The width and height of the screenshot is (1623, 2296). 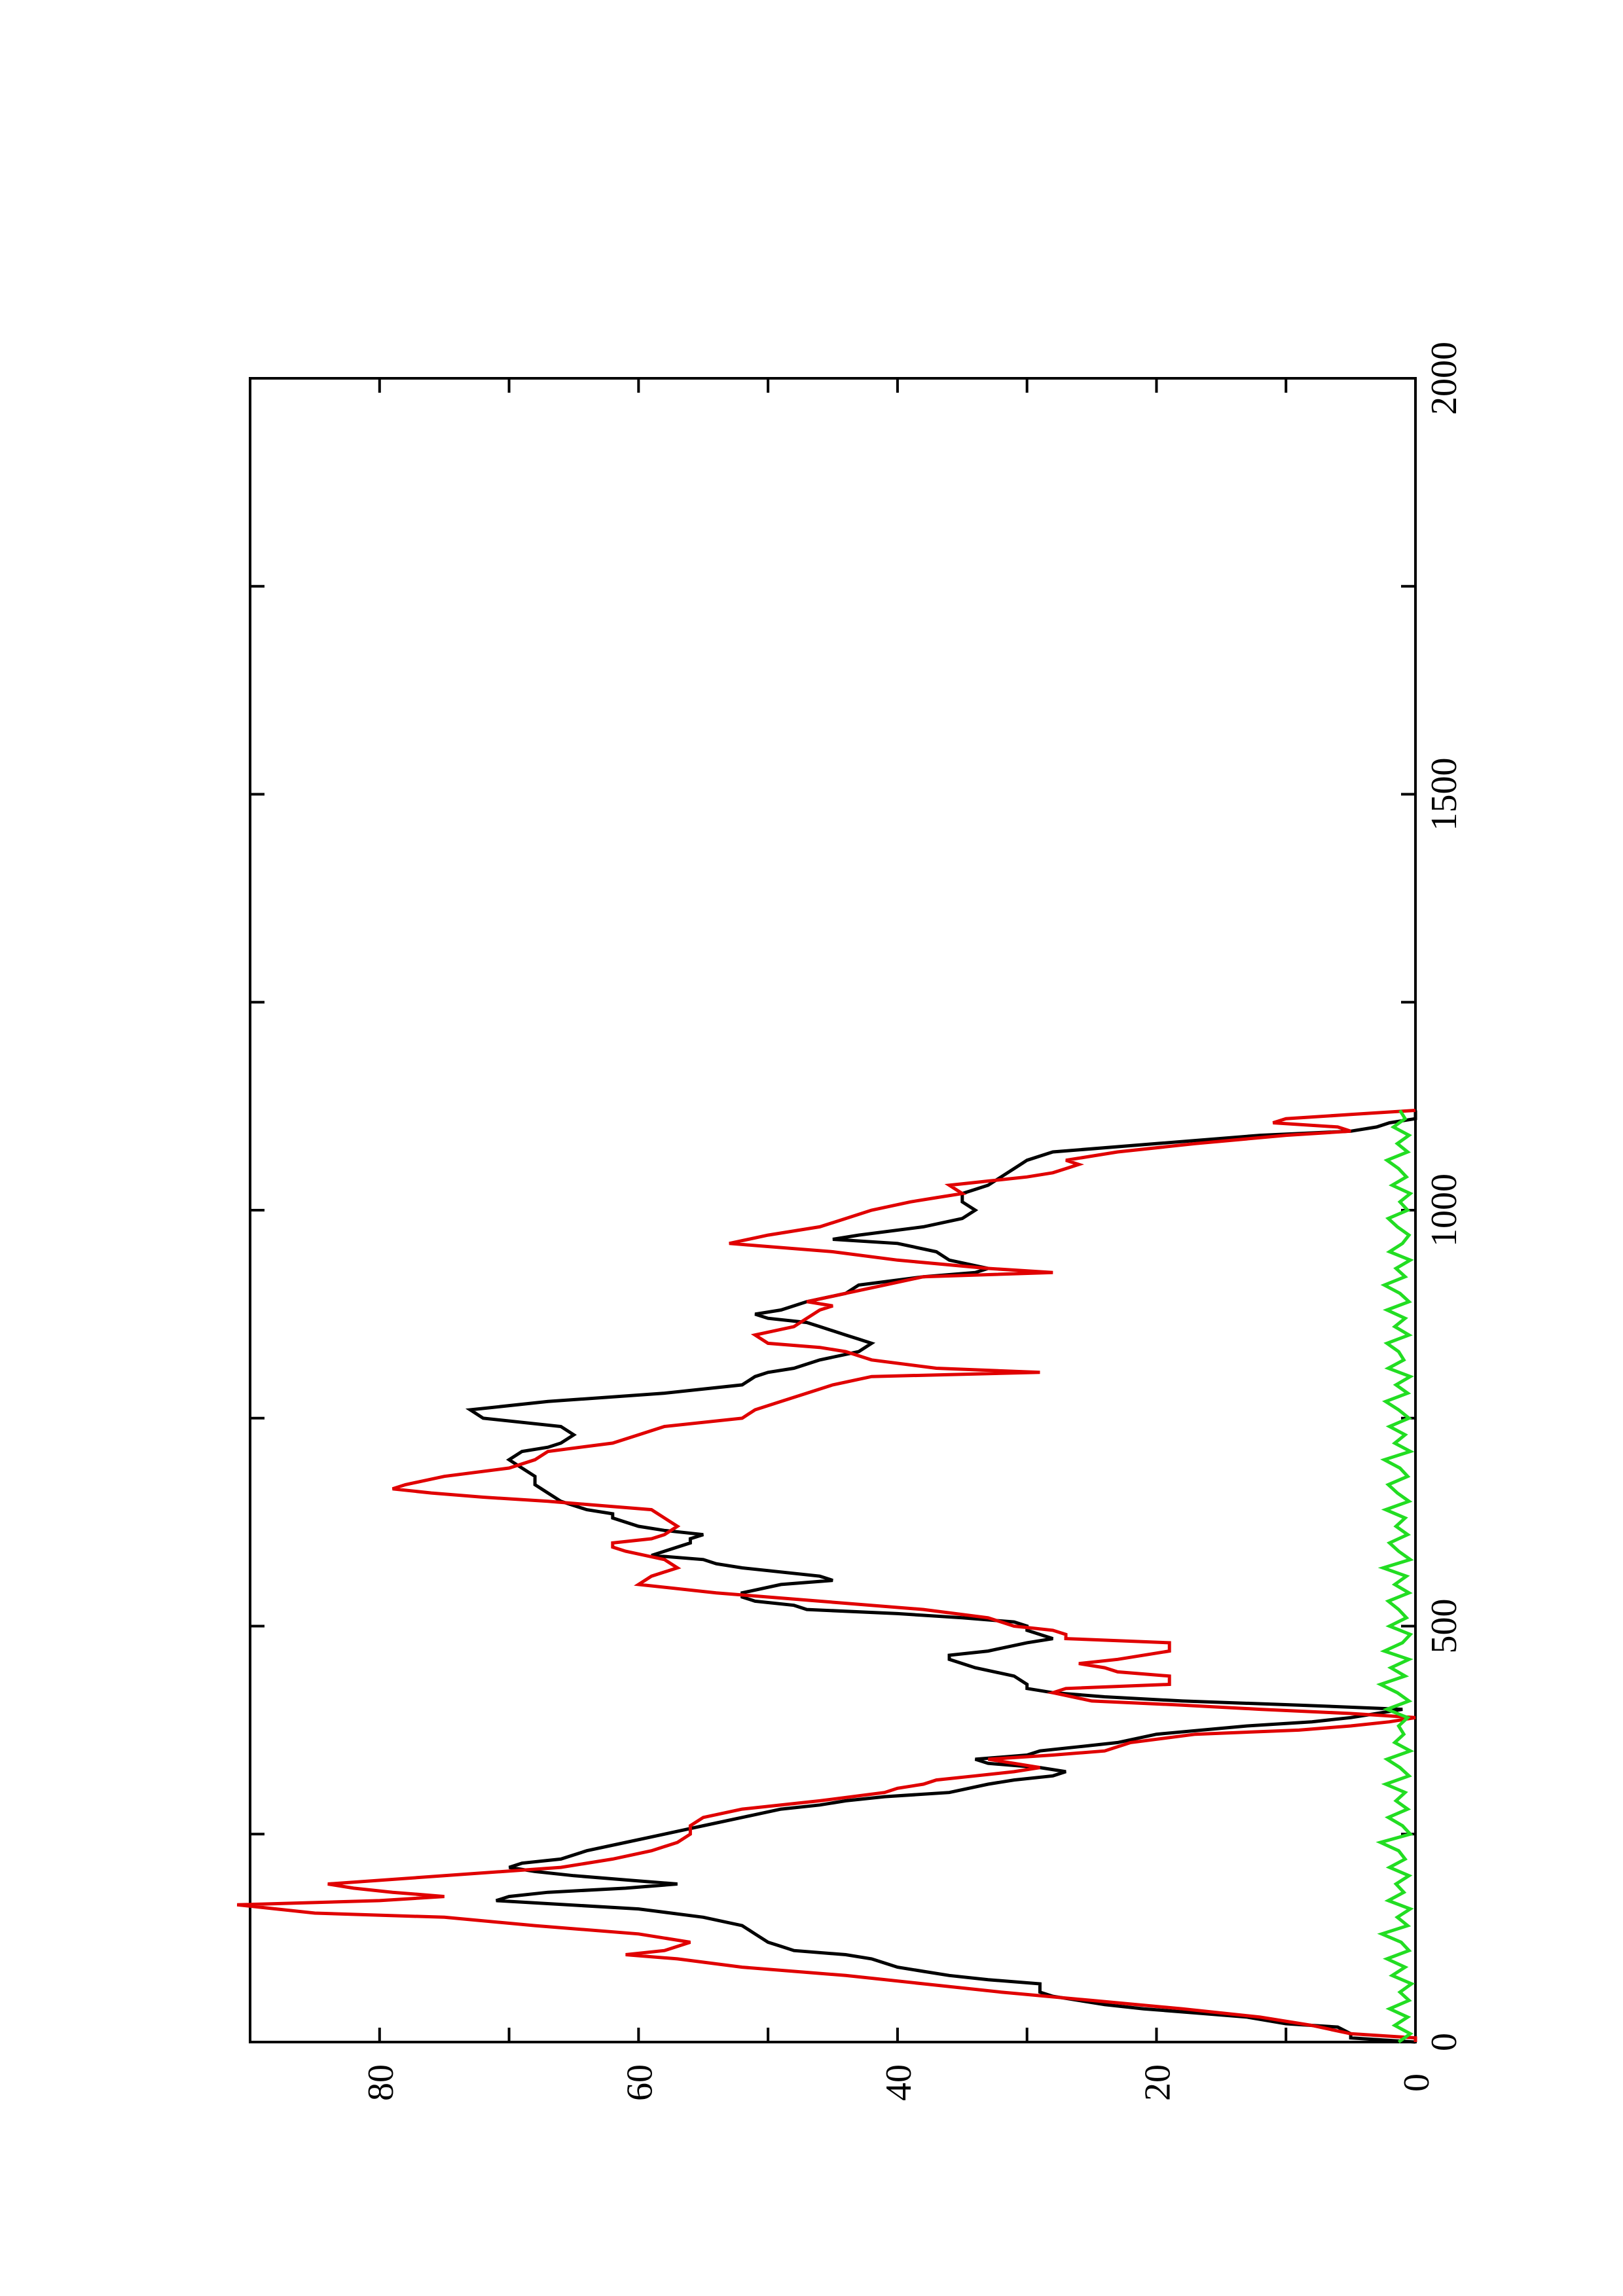 What do you see at coordinates (1444, 1210) in the screenshot?
I see `x-tick-label: 1000` at bounding box center [1444, 1210].